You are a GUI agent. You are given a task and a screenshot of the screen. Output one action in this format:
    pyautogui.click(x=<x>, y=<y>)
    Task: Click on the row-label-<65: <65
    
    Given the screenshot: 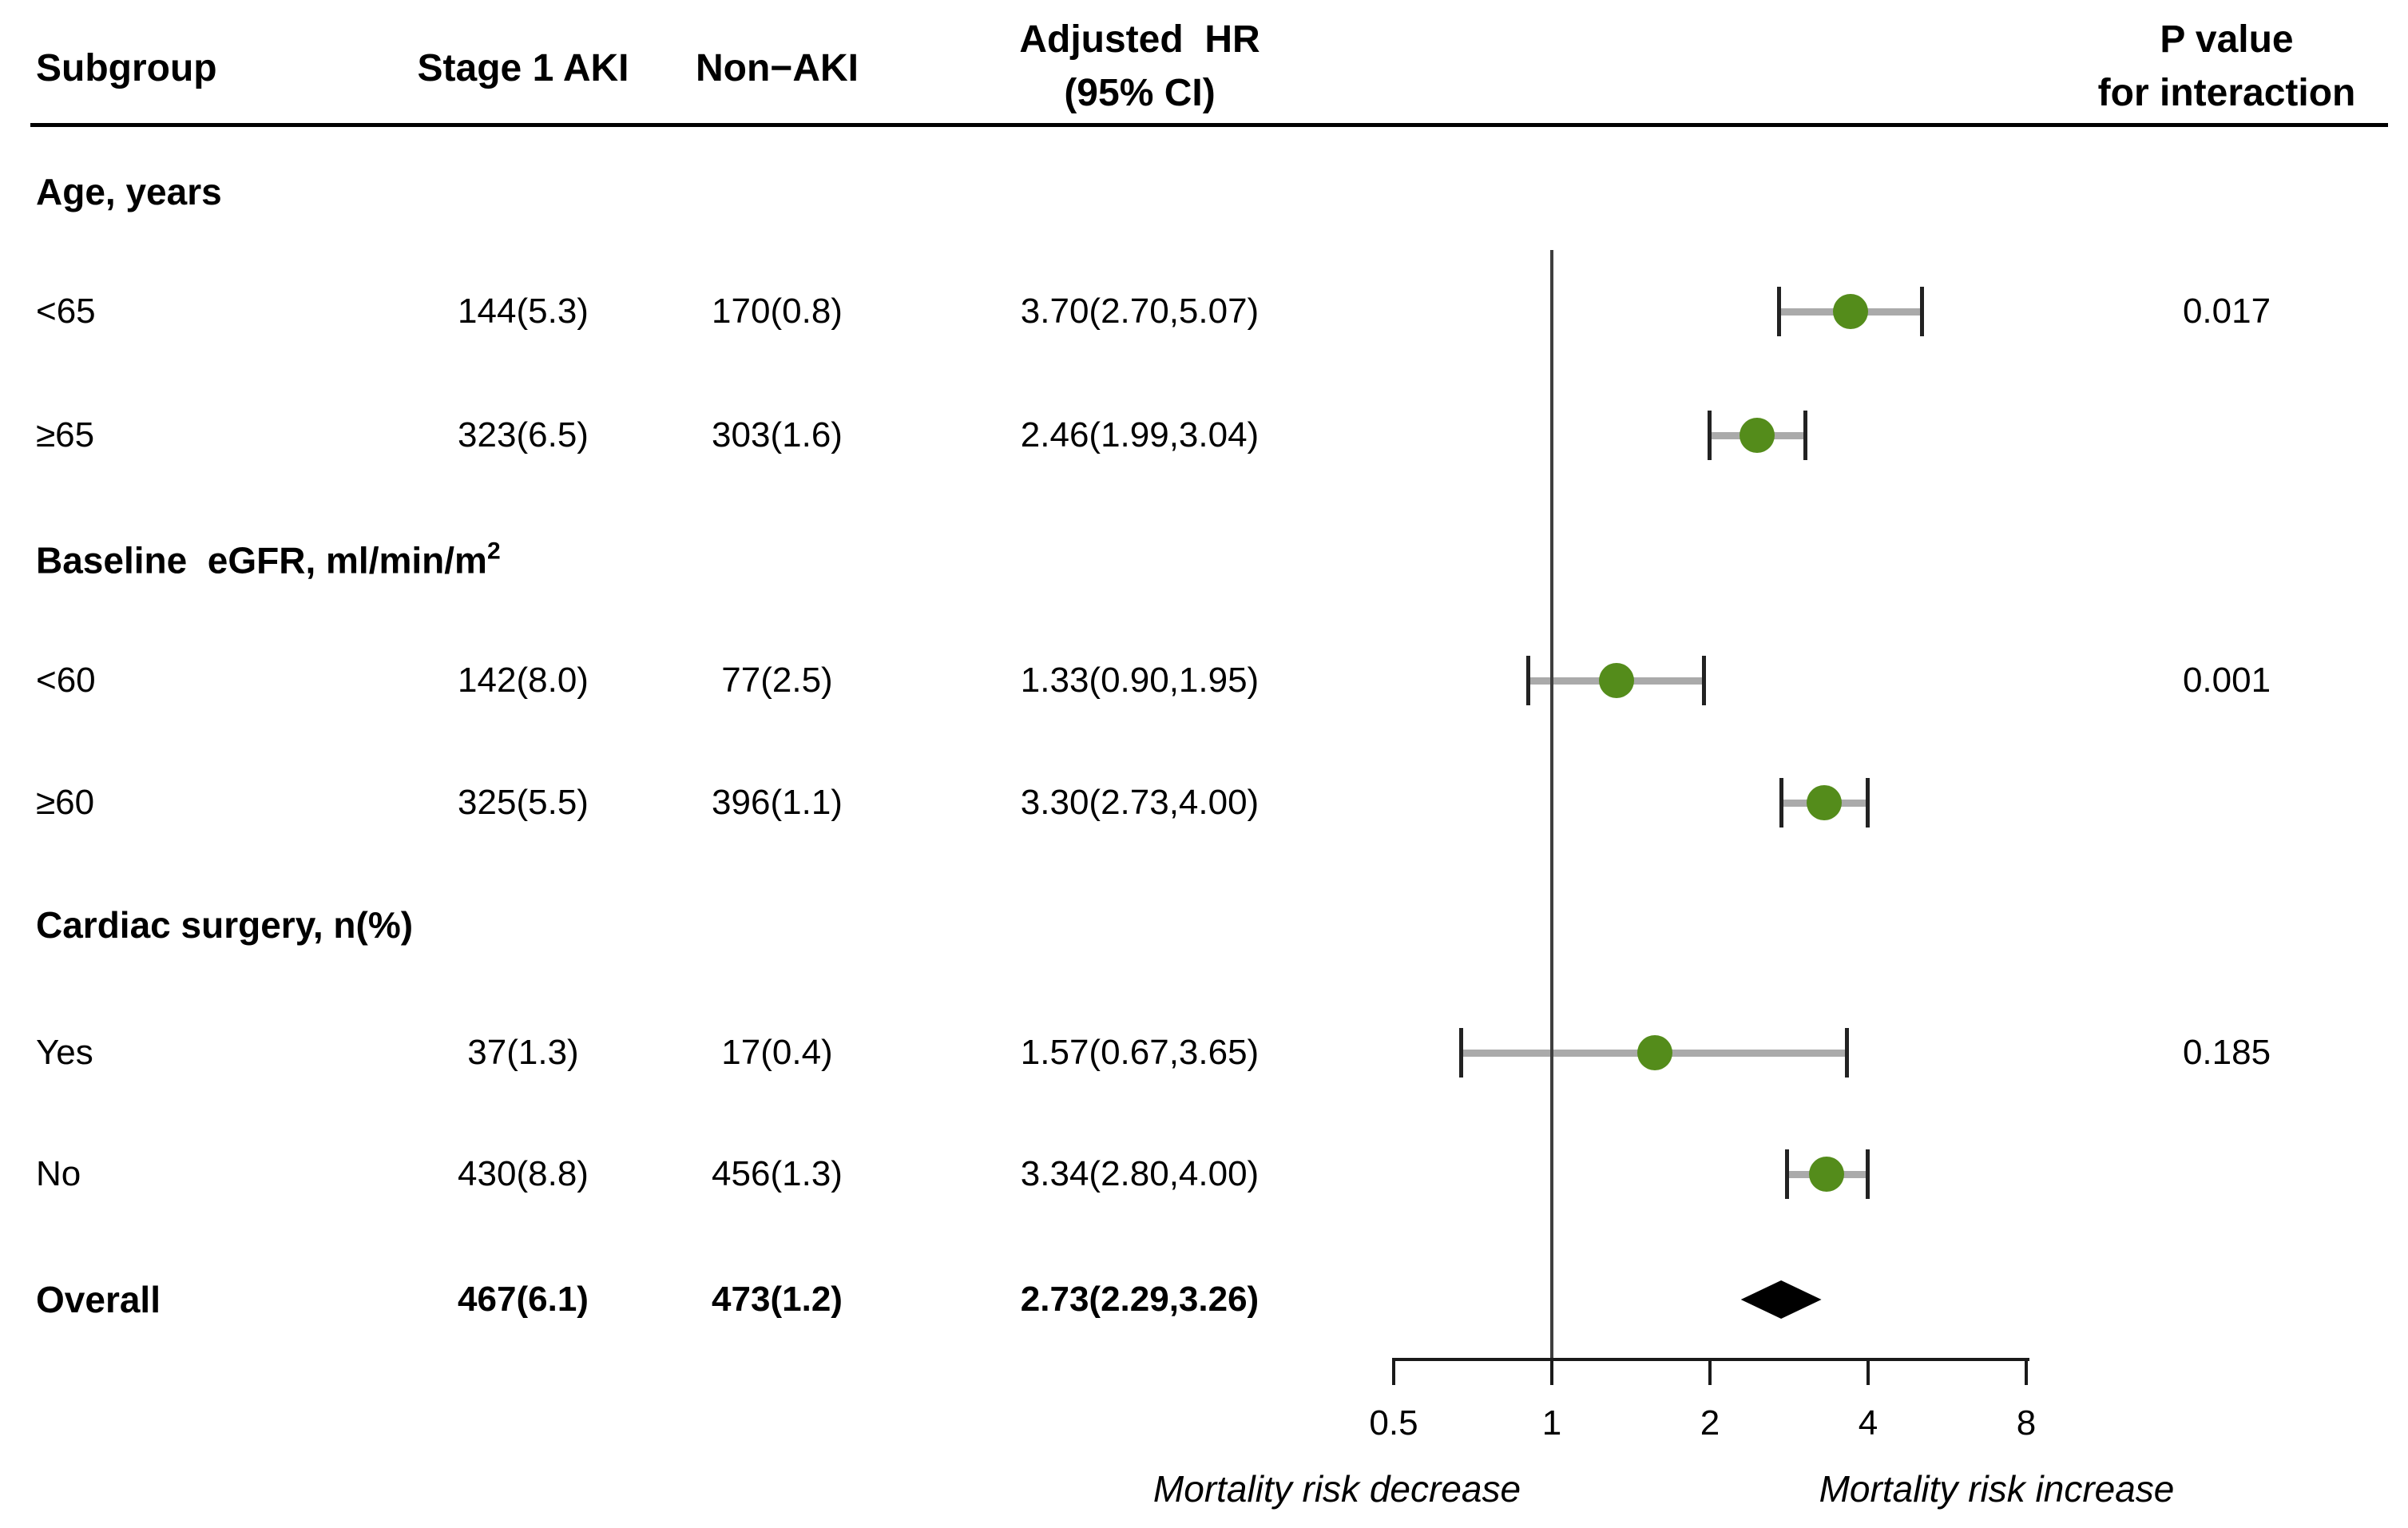 What is the action you would take?
    pyautogui.click(x=66, y=311)
    